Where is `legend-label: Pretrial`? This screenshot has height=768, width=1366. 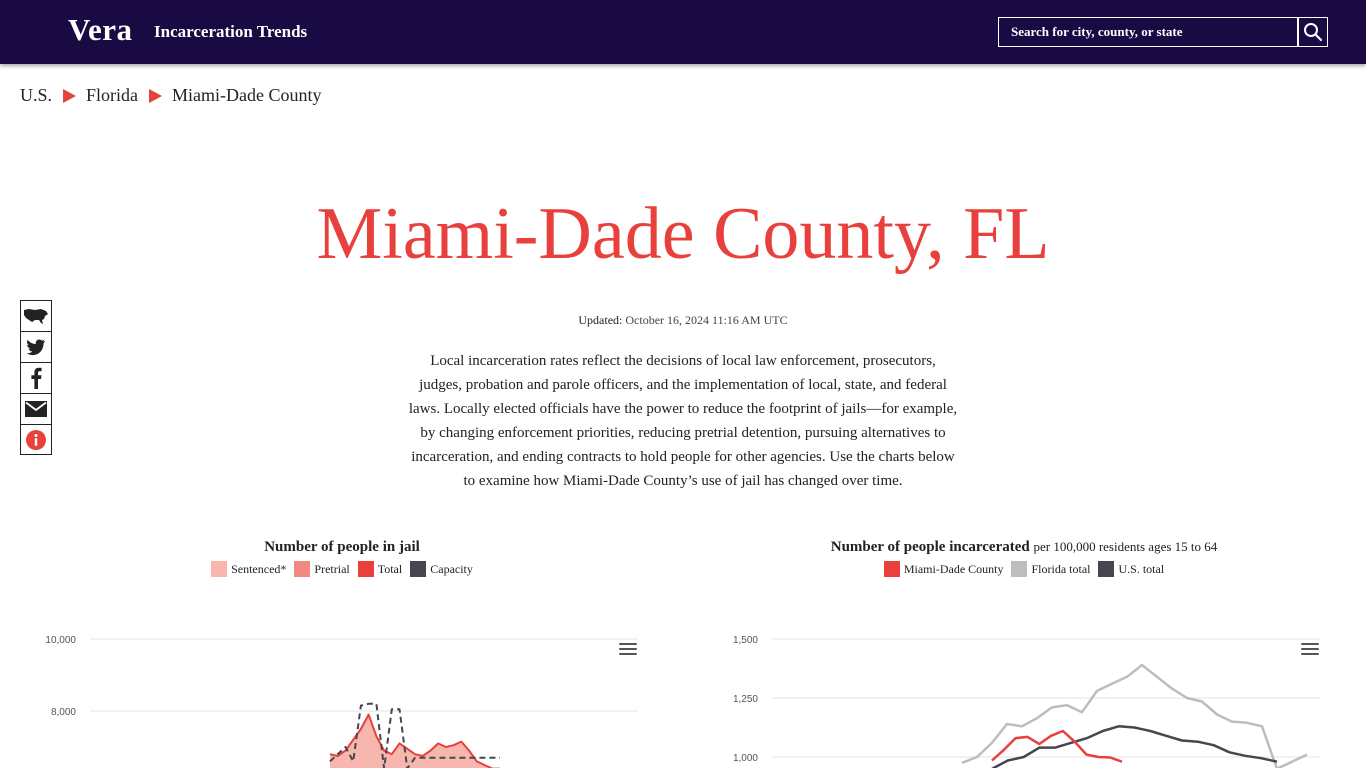
legend-label: Pretrial is located at coordinates (332, 568).